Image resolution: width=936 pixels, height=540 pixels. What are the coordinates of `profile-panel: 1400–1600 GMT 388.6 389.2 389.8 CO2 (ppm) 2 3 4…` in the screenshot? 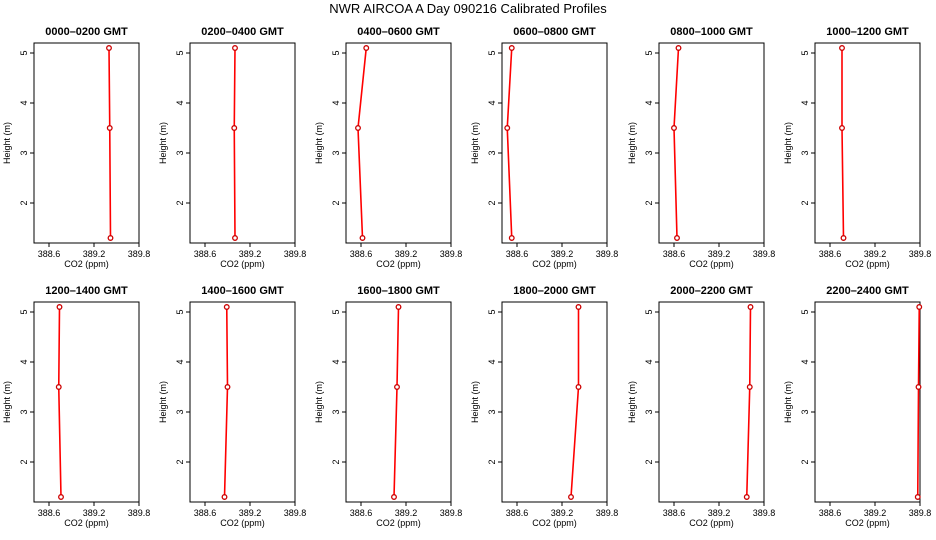 It's located at (232, 406).